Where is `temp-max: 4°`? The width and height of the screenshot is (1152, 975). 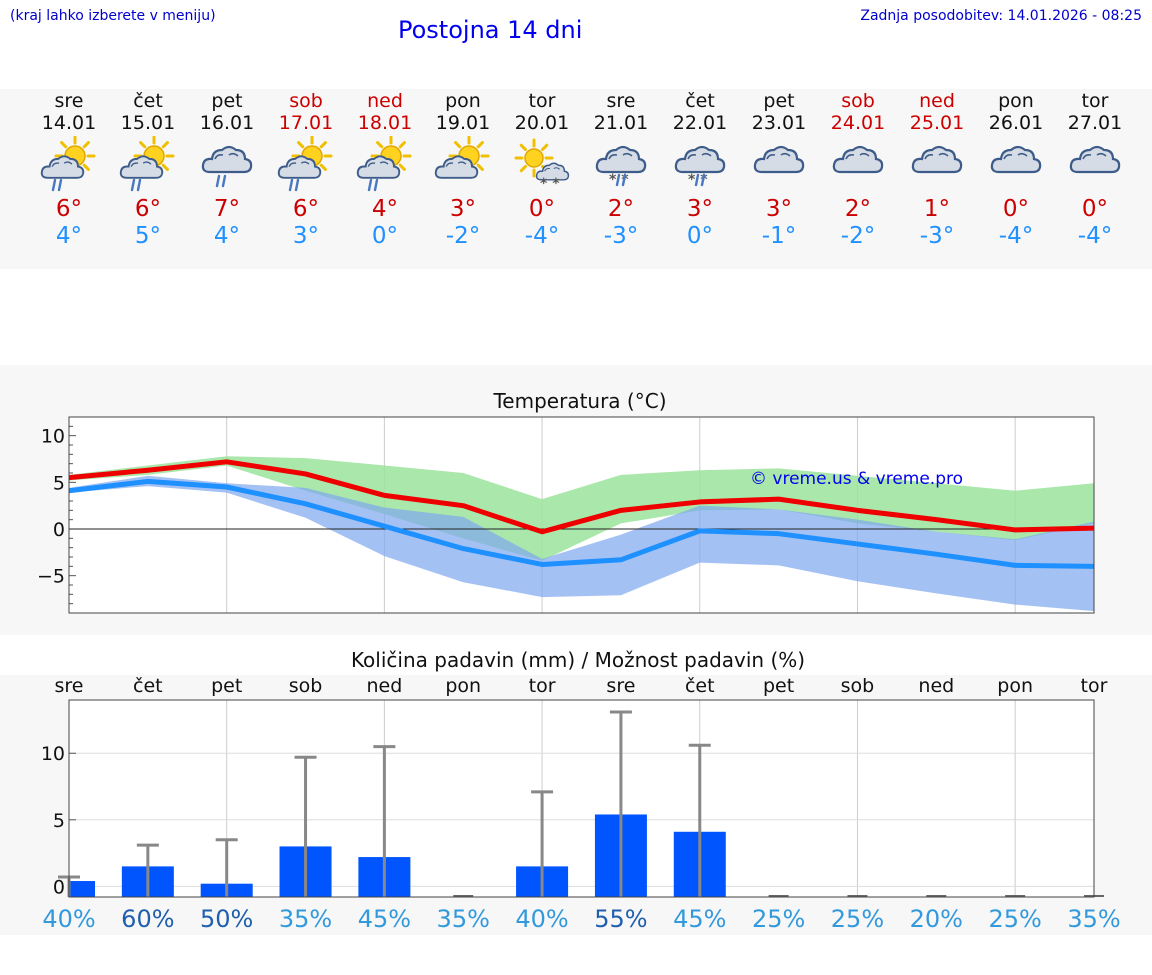
temp-max: 4° is located at coordinates (385, 209).